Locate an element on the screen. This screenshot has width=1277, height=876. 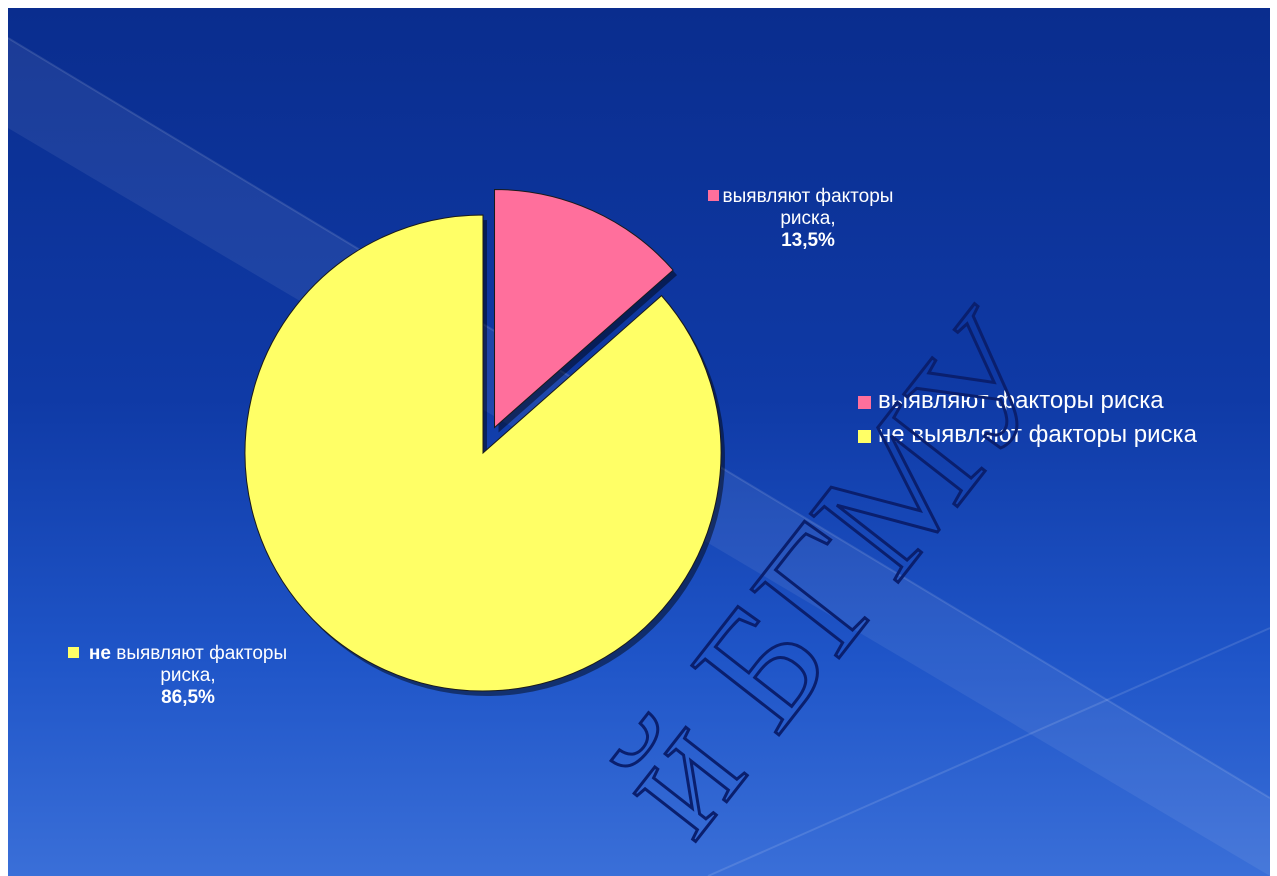
legend-item-no-risk: не выявляют факторы риска is located at coordinates (1041, 435).